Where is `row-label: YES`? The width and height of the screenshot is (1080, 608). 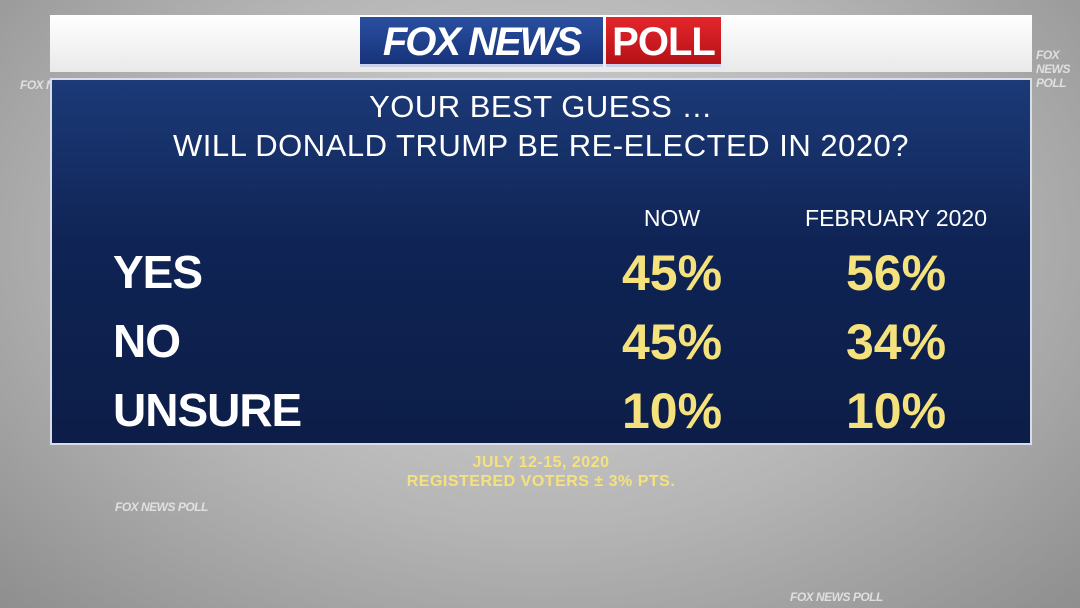
row-label: YES is located at coordinates (158, 272).